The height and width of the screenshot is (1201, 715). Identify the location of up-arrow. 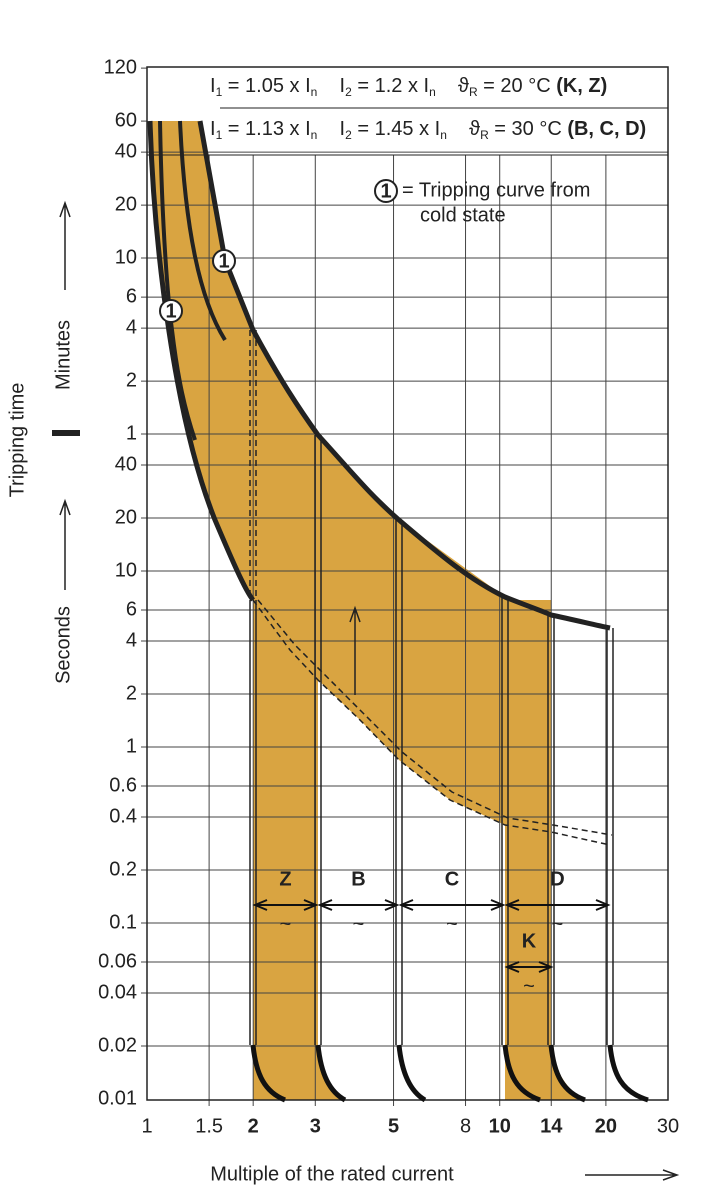
(355, 650).